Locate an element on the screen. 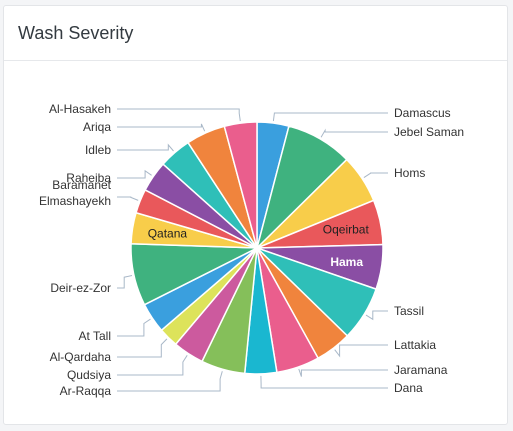 The image size is (513, 431). slice-label: Dana is located at coordinates (408, 388).